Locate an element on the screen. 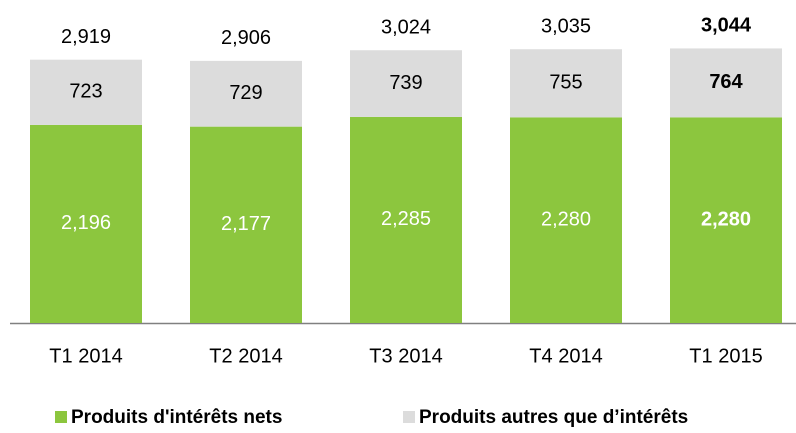  x-tick-label: T3 2014 is located at coordinates (405, 356).